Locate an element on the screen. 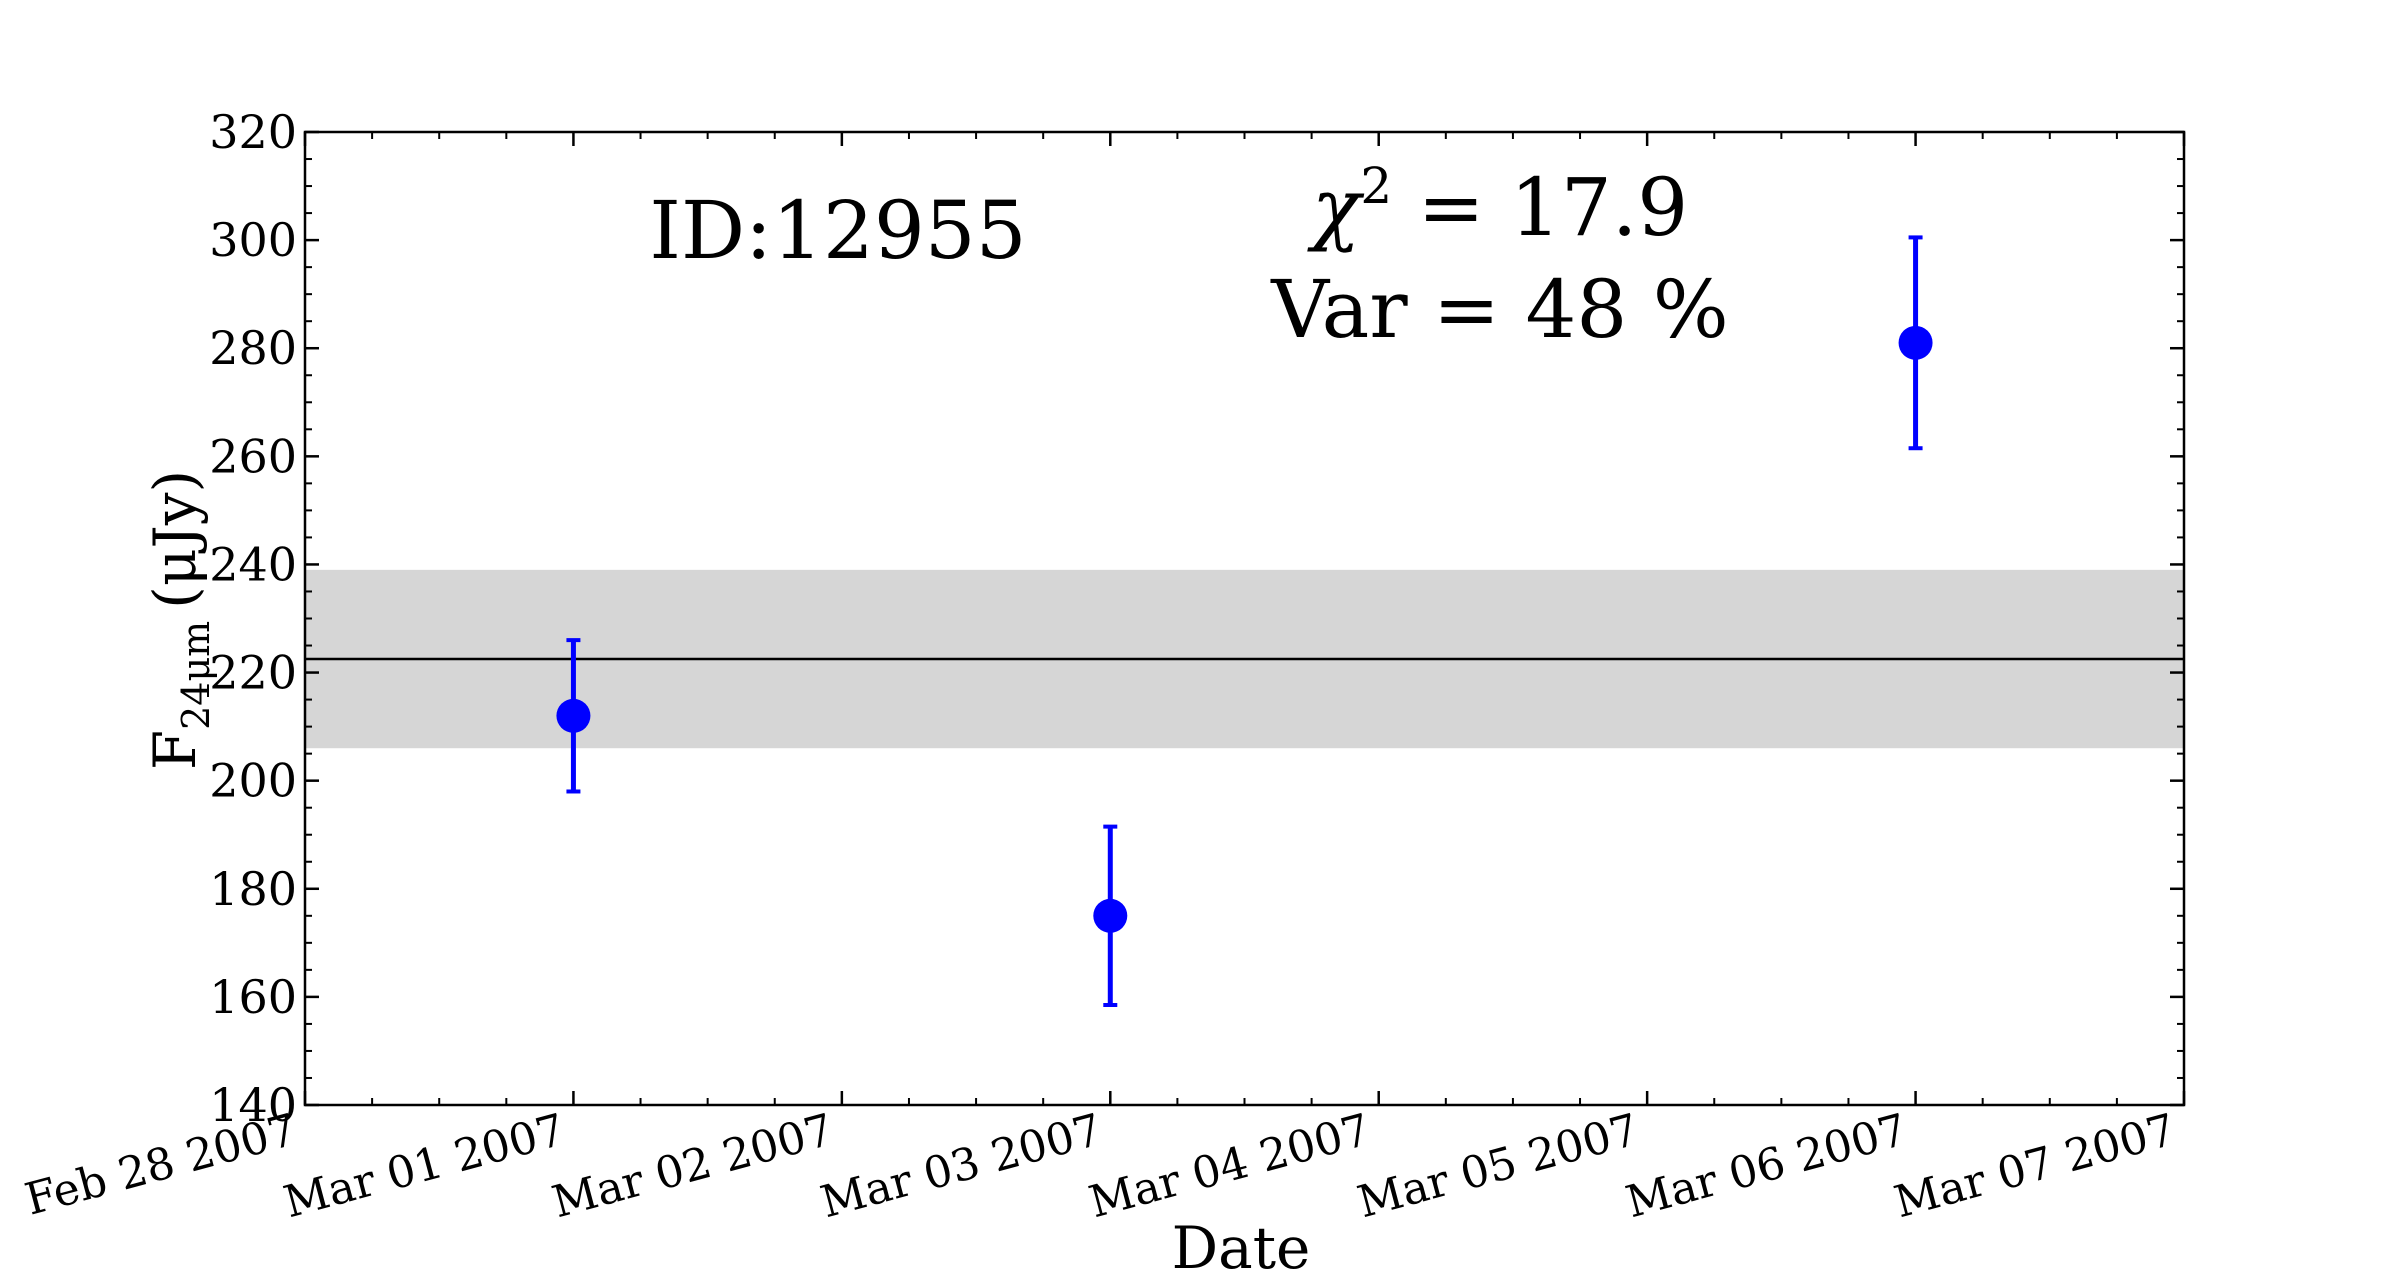  y-axis-title-subscript: 24μm is located at coordinates (196, 675).